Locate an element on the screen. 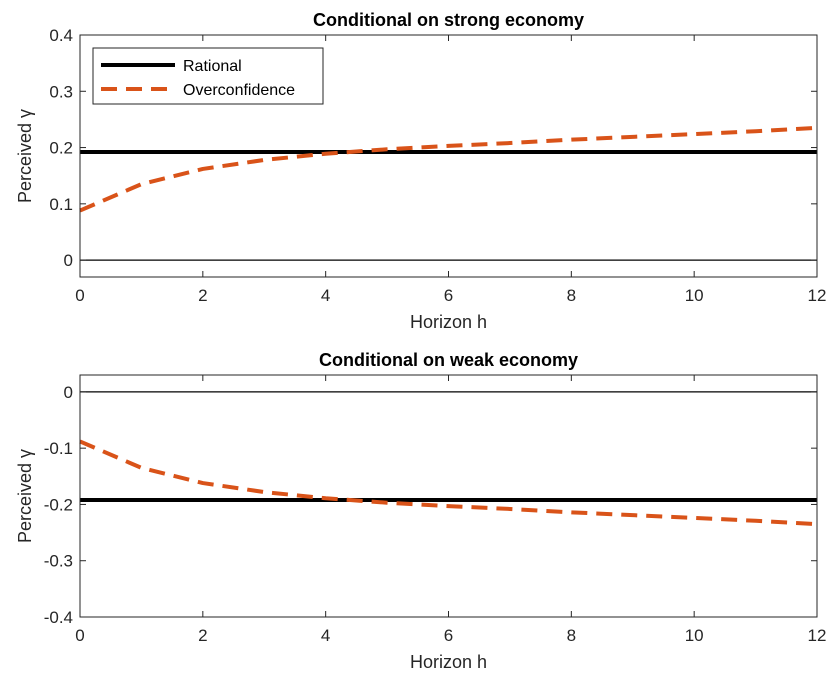 The image size is (828, 677). chart-title: Conditional on weak economy is located at coordinates (448, 360).